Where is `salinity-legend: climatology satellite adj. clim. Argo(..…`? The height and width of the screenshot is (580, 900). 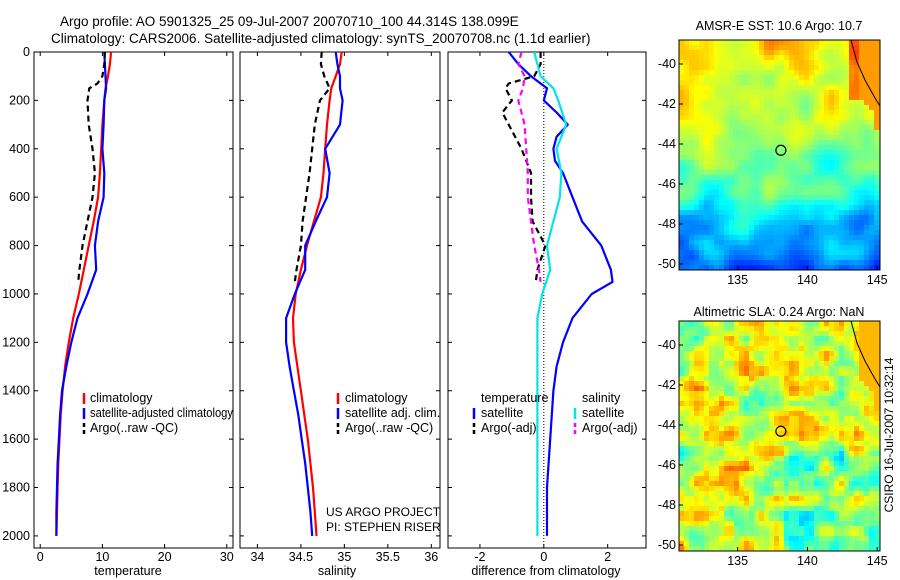 salinity-legend: climatology satellite adj. clim. Argo(..… is located at coordinates (388, 413).